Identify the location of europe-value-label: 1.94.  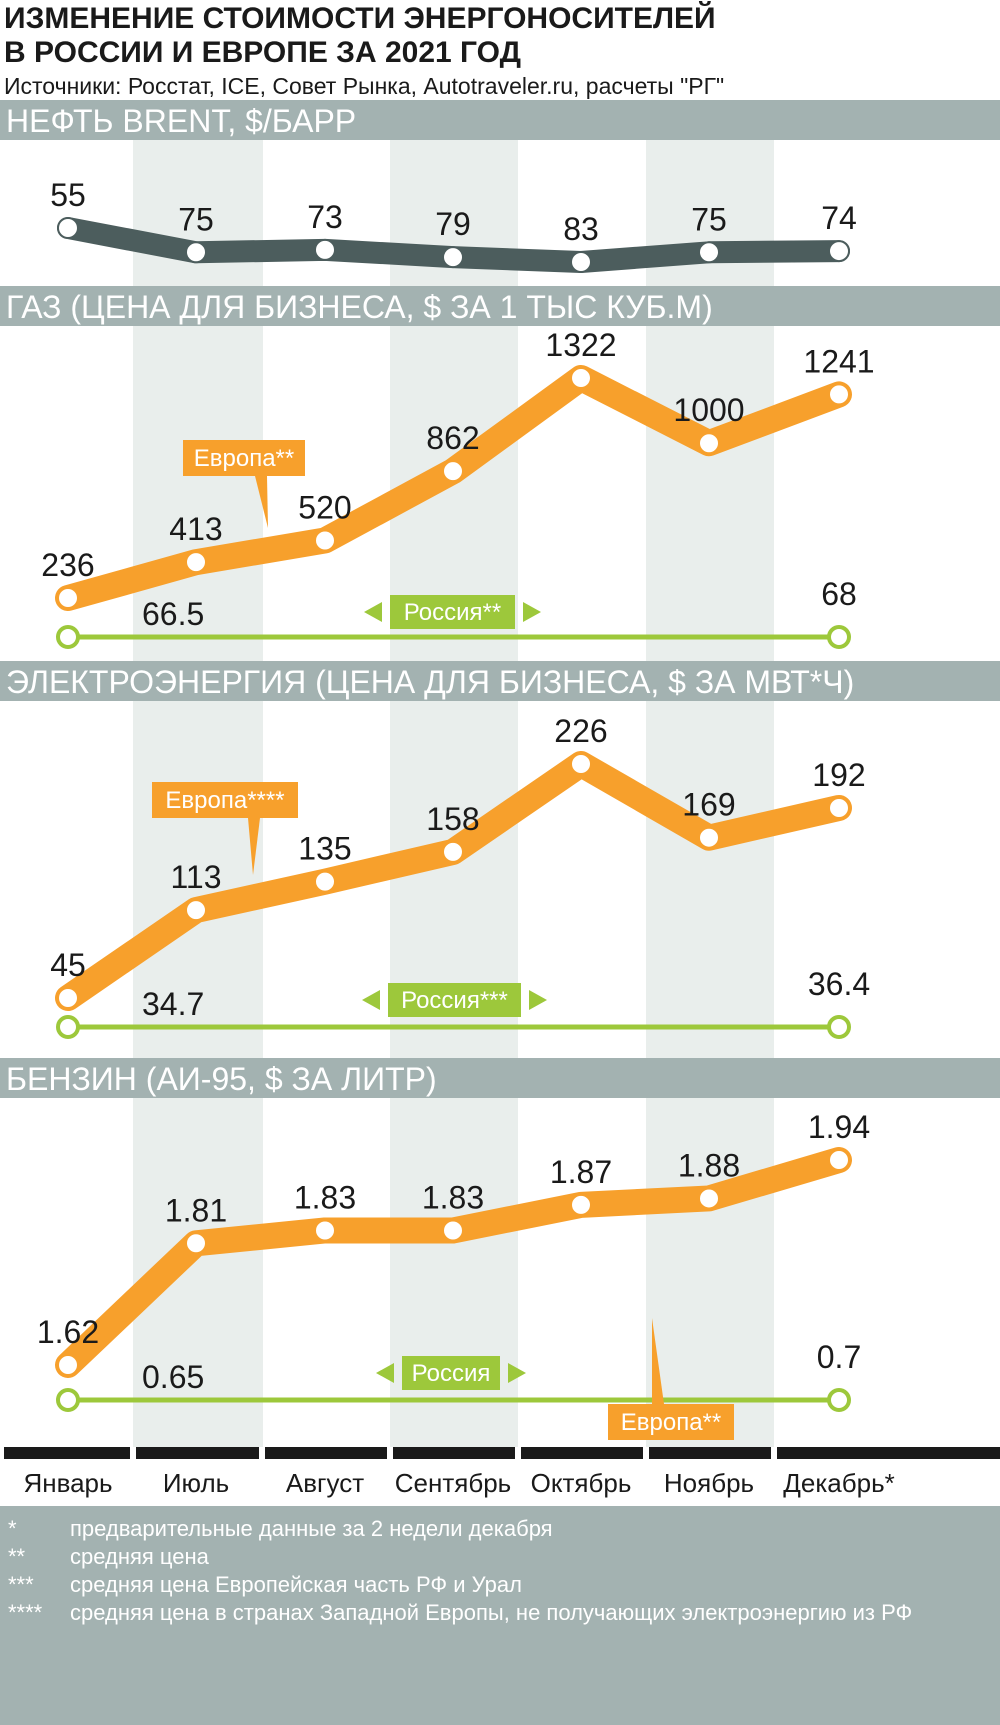
(839, 1127).